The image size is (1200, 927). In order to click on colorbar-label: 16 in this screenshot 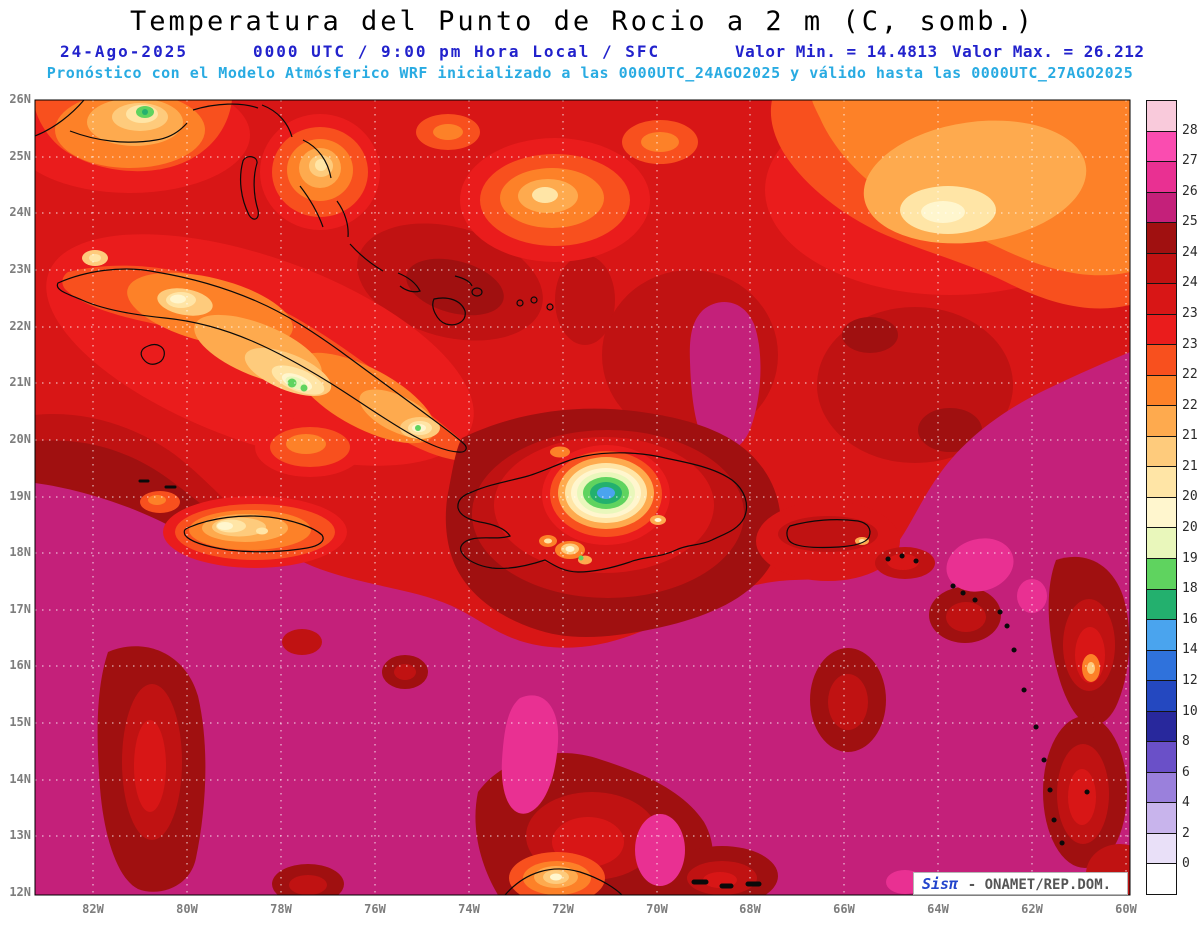, I will do `click(1190, 619)`.